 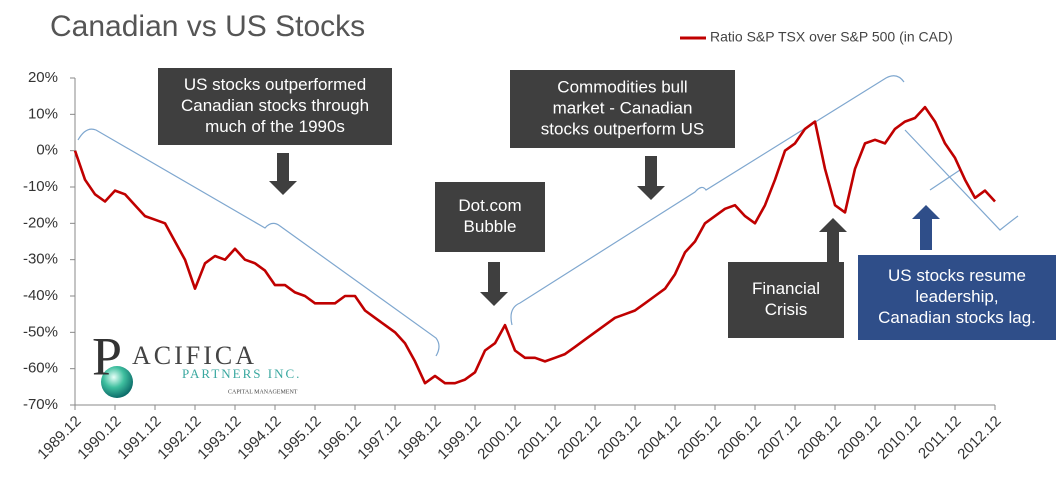 What do you see at coordinates (179, 438) in the screenshot?
I see `x-tick-label: 1992.12` at bounding box center [179, 438].